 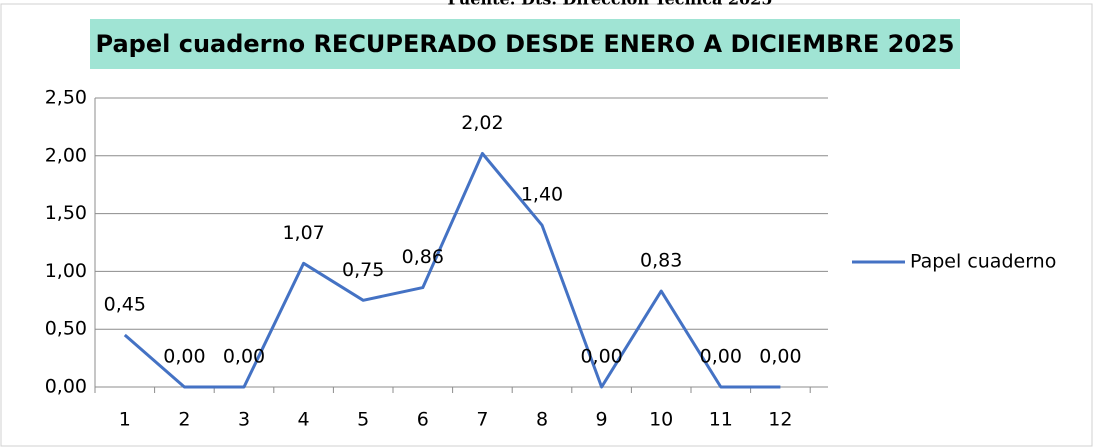 What do you see at coordinates (542, 420) in the screenshot?
I see `x-tick-label: 8` at bounding box center [542, 420].